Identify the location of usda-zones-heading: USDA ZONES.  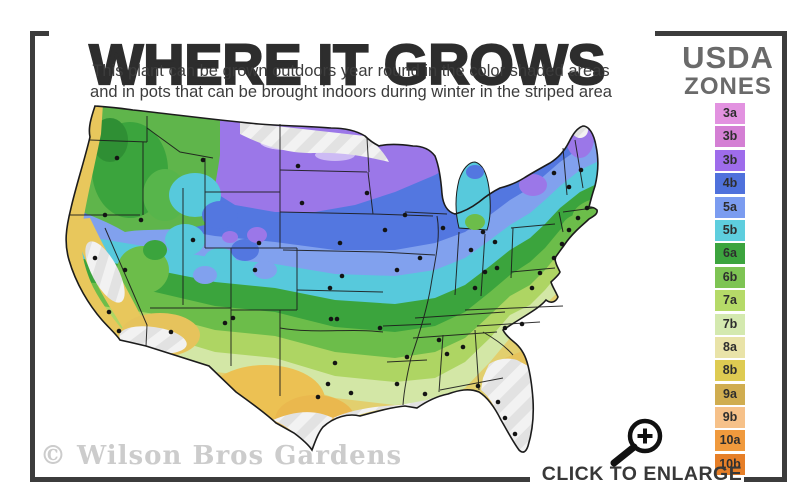
(728, 70).